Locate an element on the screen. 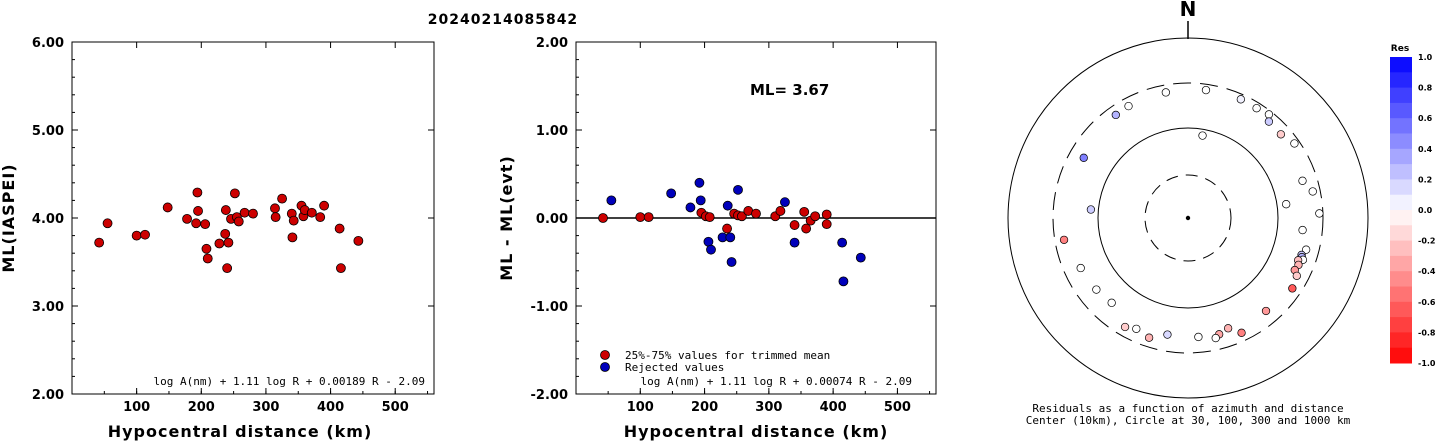 This screenshot has height=441, width=1437. colorbar-tick-label: 0.2 is located at coordinates (1425, 179).